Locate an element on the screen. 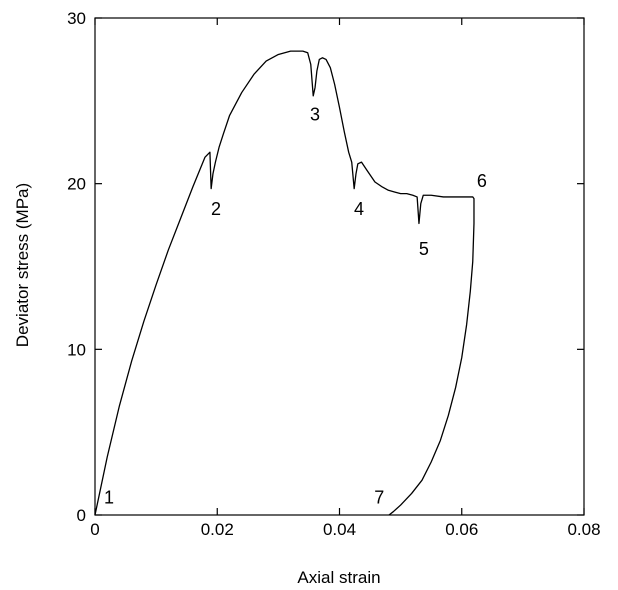 The height and width of the screenshot is (590, 618). x-tick-label: 0.02 is located at coordinates (217, 529).